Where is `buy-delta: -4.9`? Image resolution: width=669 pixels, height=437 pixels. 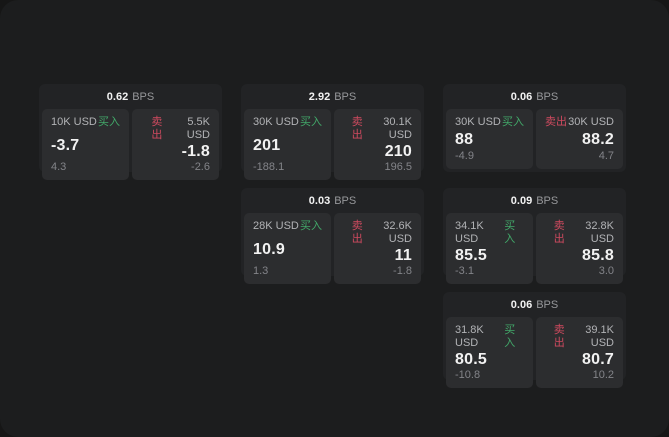
buy-delta: -4.9 is located at coordinates (464, 156).